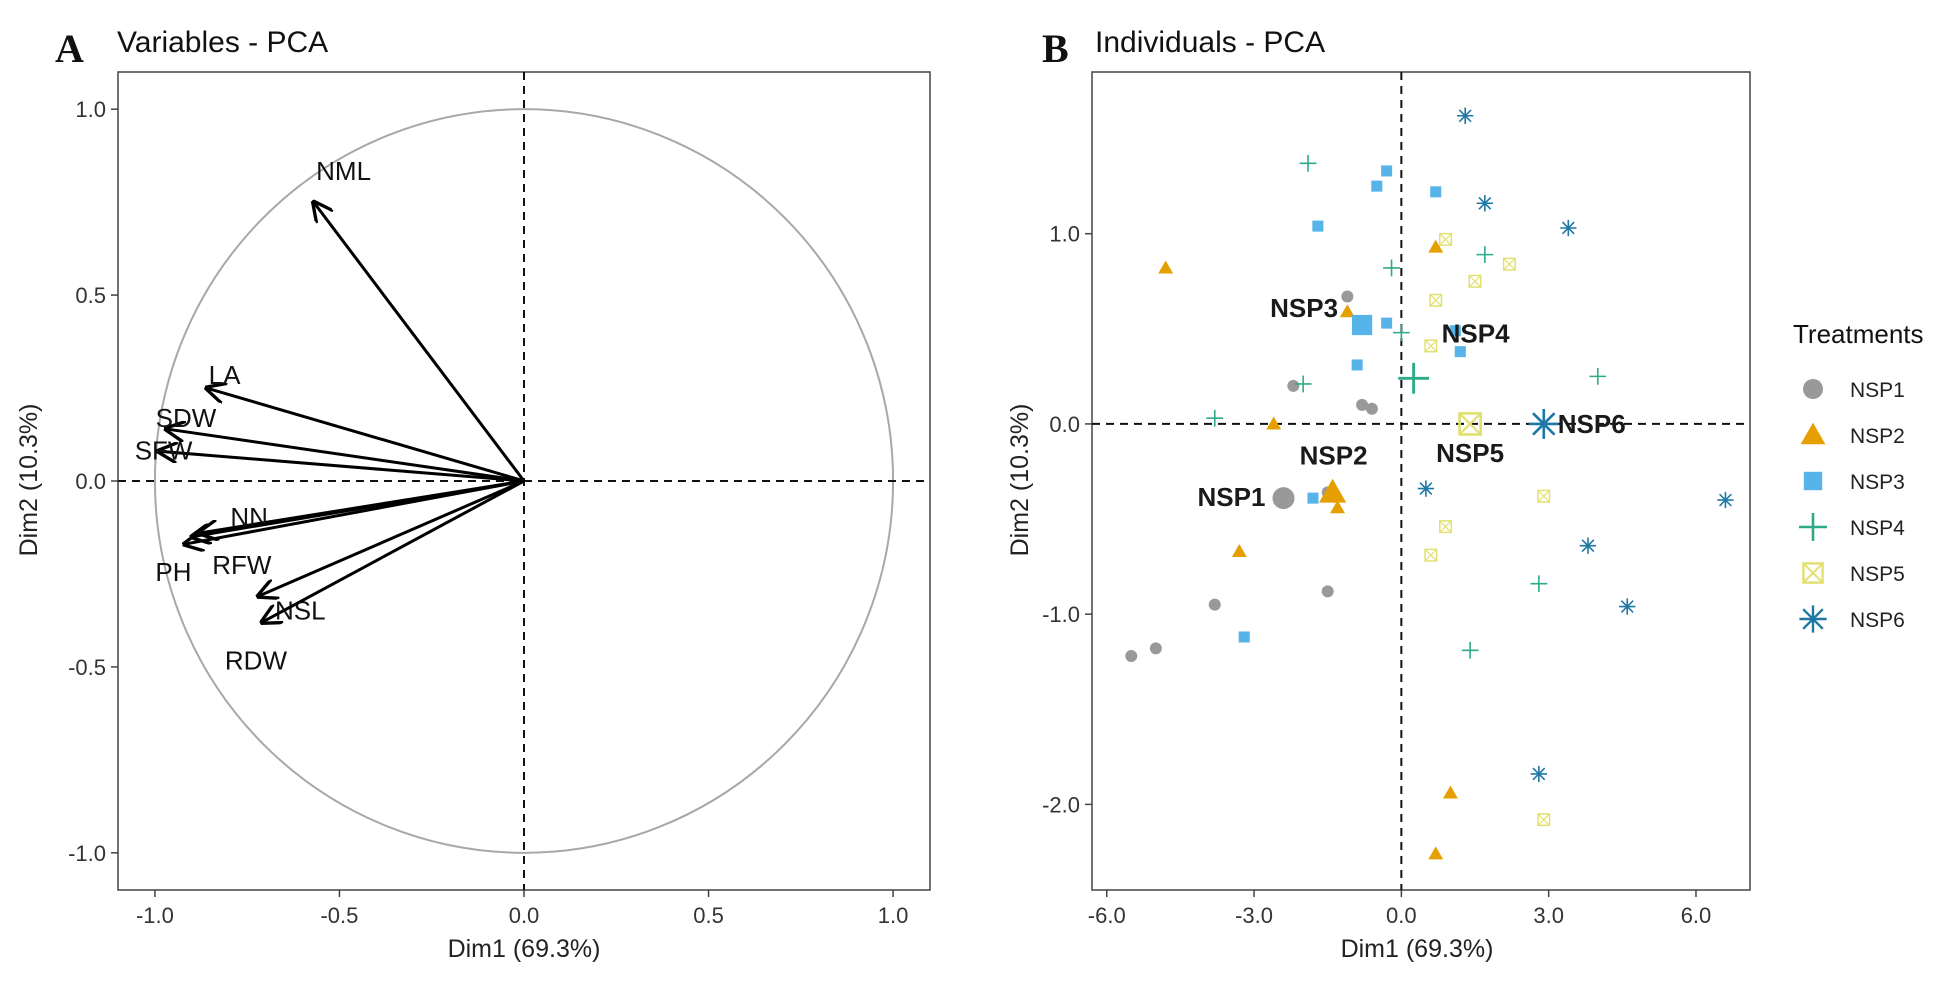  Describe the element at coordinates (1020, 480) in the screenshot. I see `panel-b-y-axis-title: Dim2 (10.3%)` at that location.